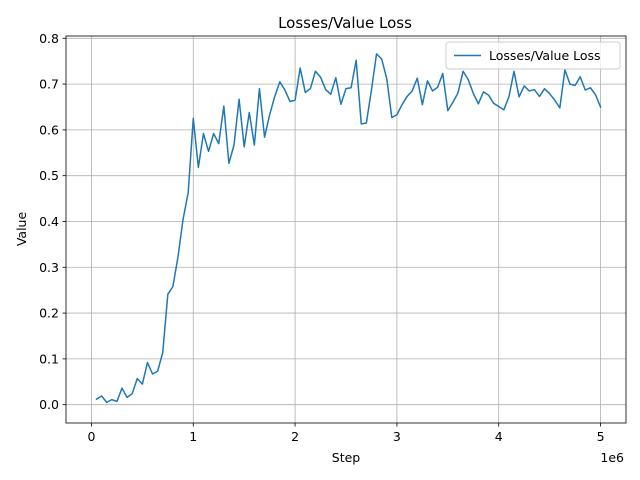 The height and width of the screenshot is (480, 640). Describe the element at coordinates (49, 175) in the screenshot. I see `y-tick-label: 0.5` at that location.